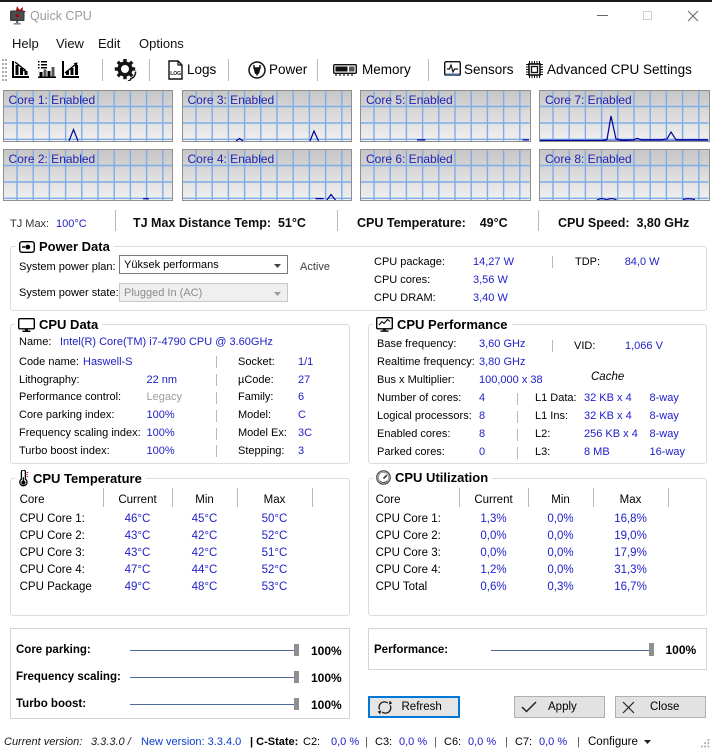 The width and height of the screenshot is (712, 749). I want to click on svg-text: LOG, so click(175, 74).